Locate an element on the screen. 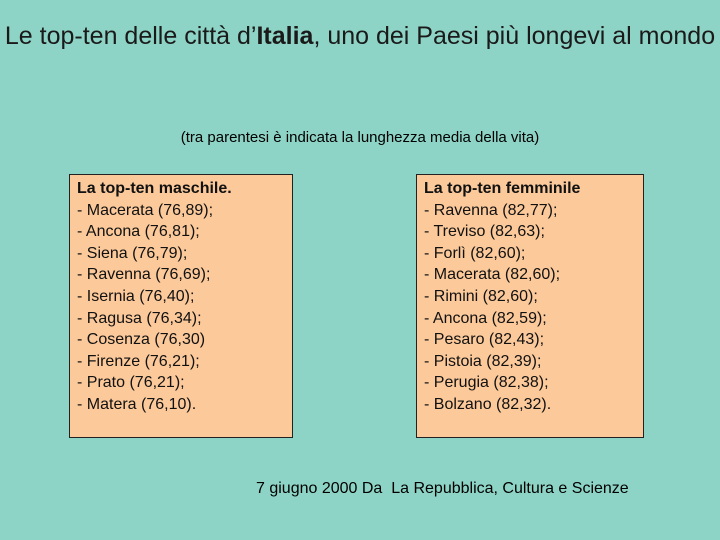  male-top-ten-heading: La top-ten maschile. is located at coordinates (154, 188).